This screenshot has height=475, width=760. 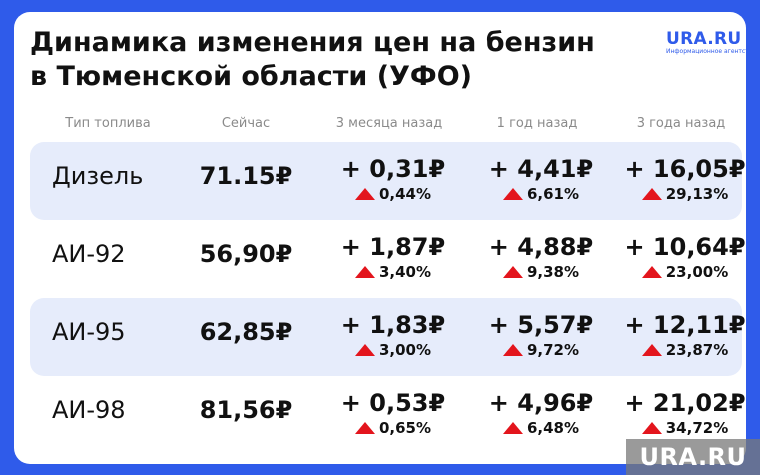 What do you see at coordinates (393, 403) in the screenshot?
I see `change-absolute: + 0,53₽` at bounding box center [393, 403].